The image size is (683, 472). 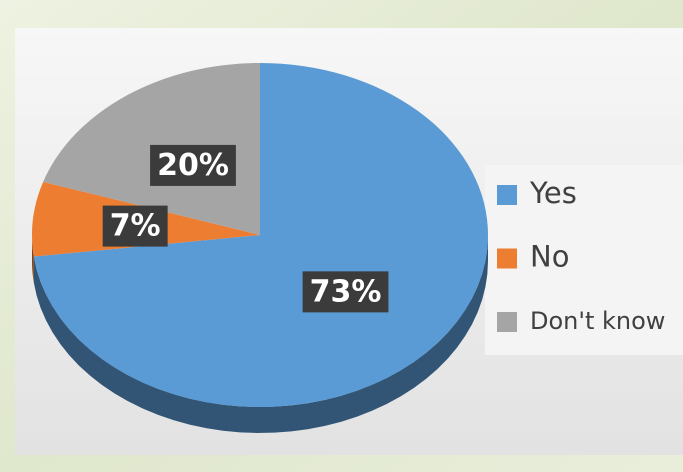 I want to click on data-label: 73%, so click(x=345, y=292).